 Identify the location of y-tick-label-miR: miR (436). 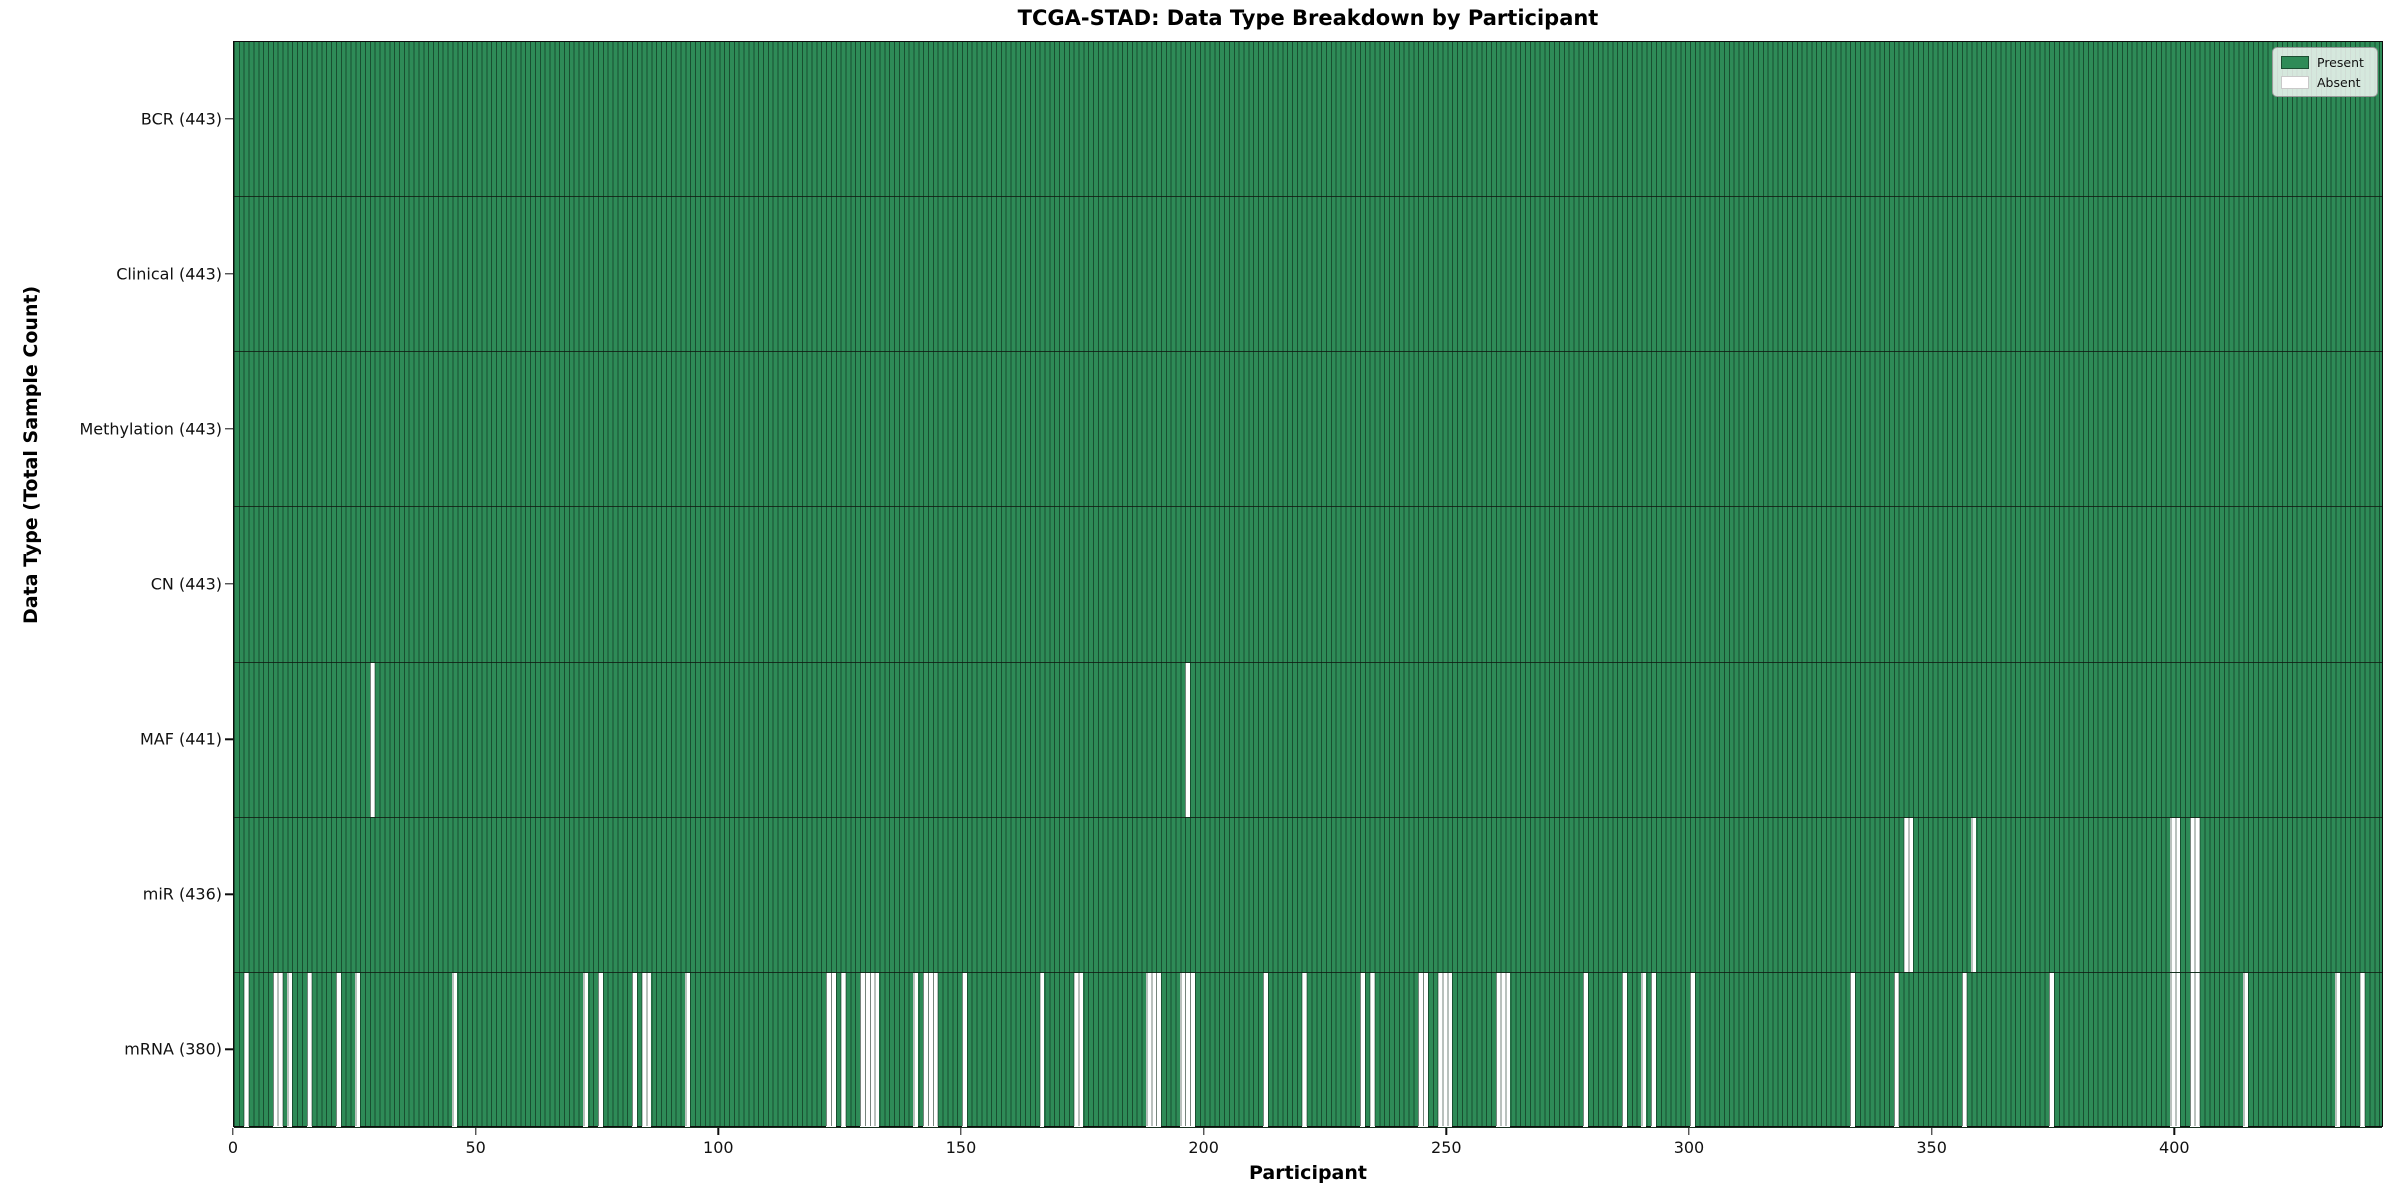
(182, 894).